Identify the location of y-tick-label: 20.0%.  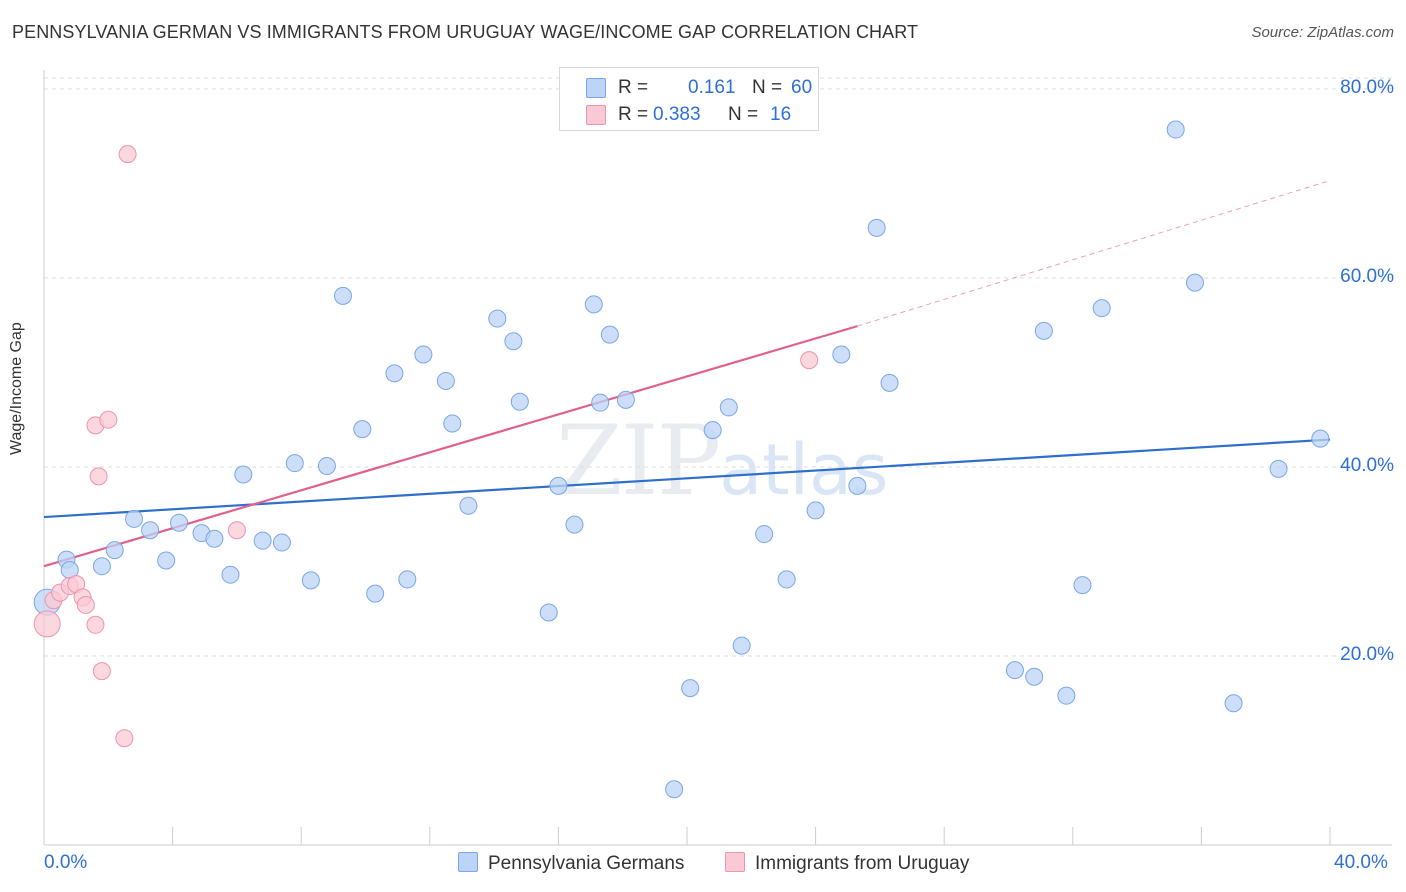
(1367, 654).